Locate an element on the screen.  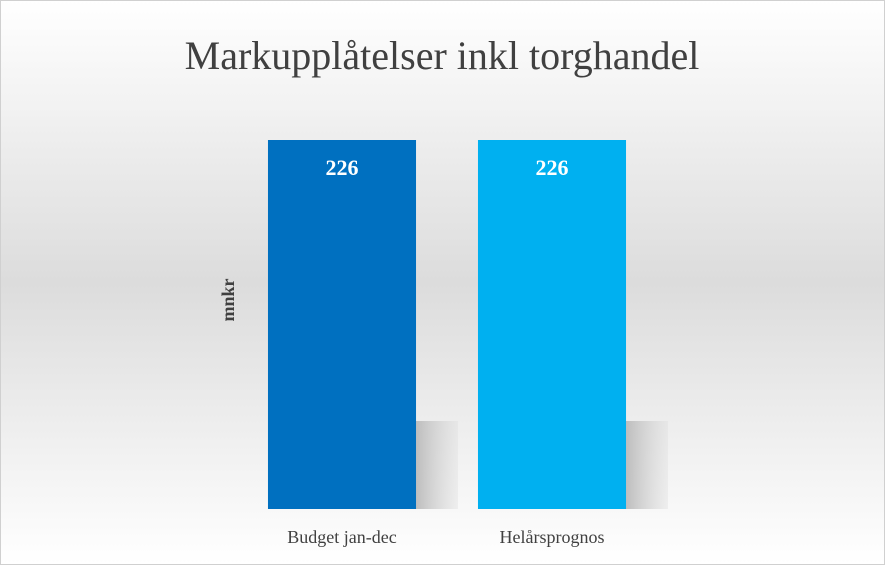
x-tick-label: Budget jan-dec is located at coordinates (341, 537).